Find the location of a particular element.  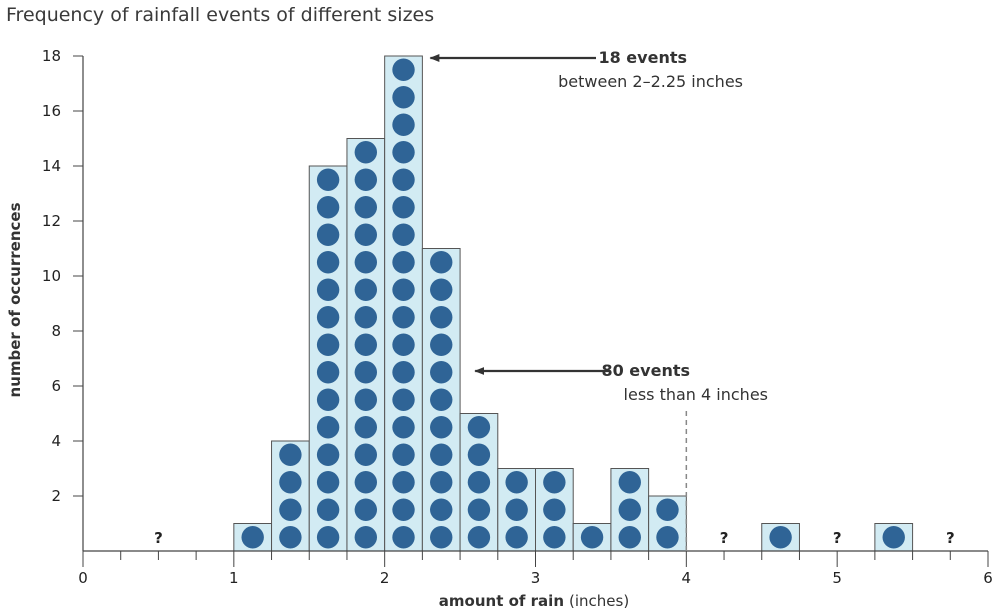

histogram-bar is located at coordinates (403, 303).